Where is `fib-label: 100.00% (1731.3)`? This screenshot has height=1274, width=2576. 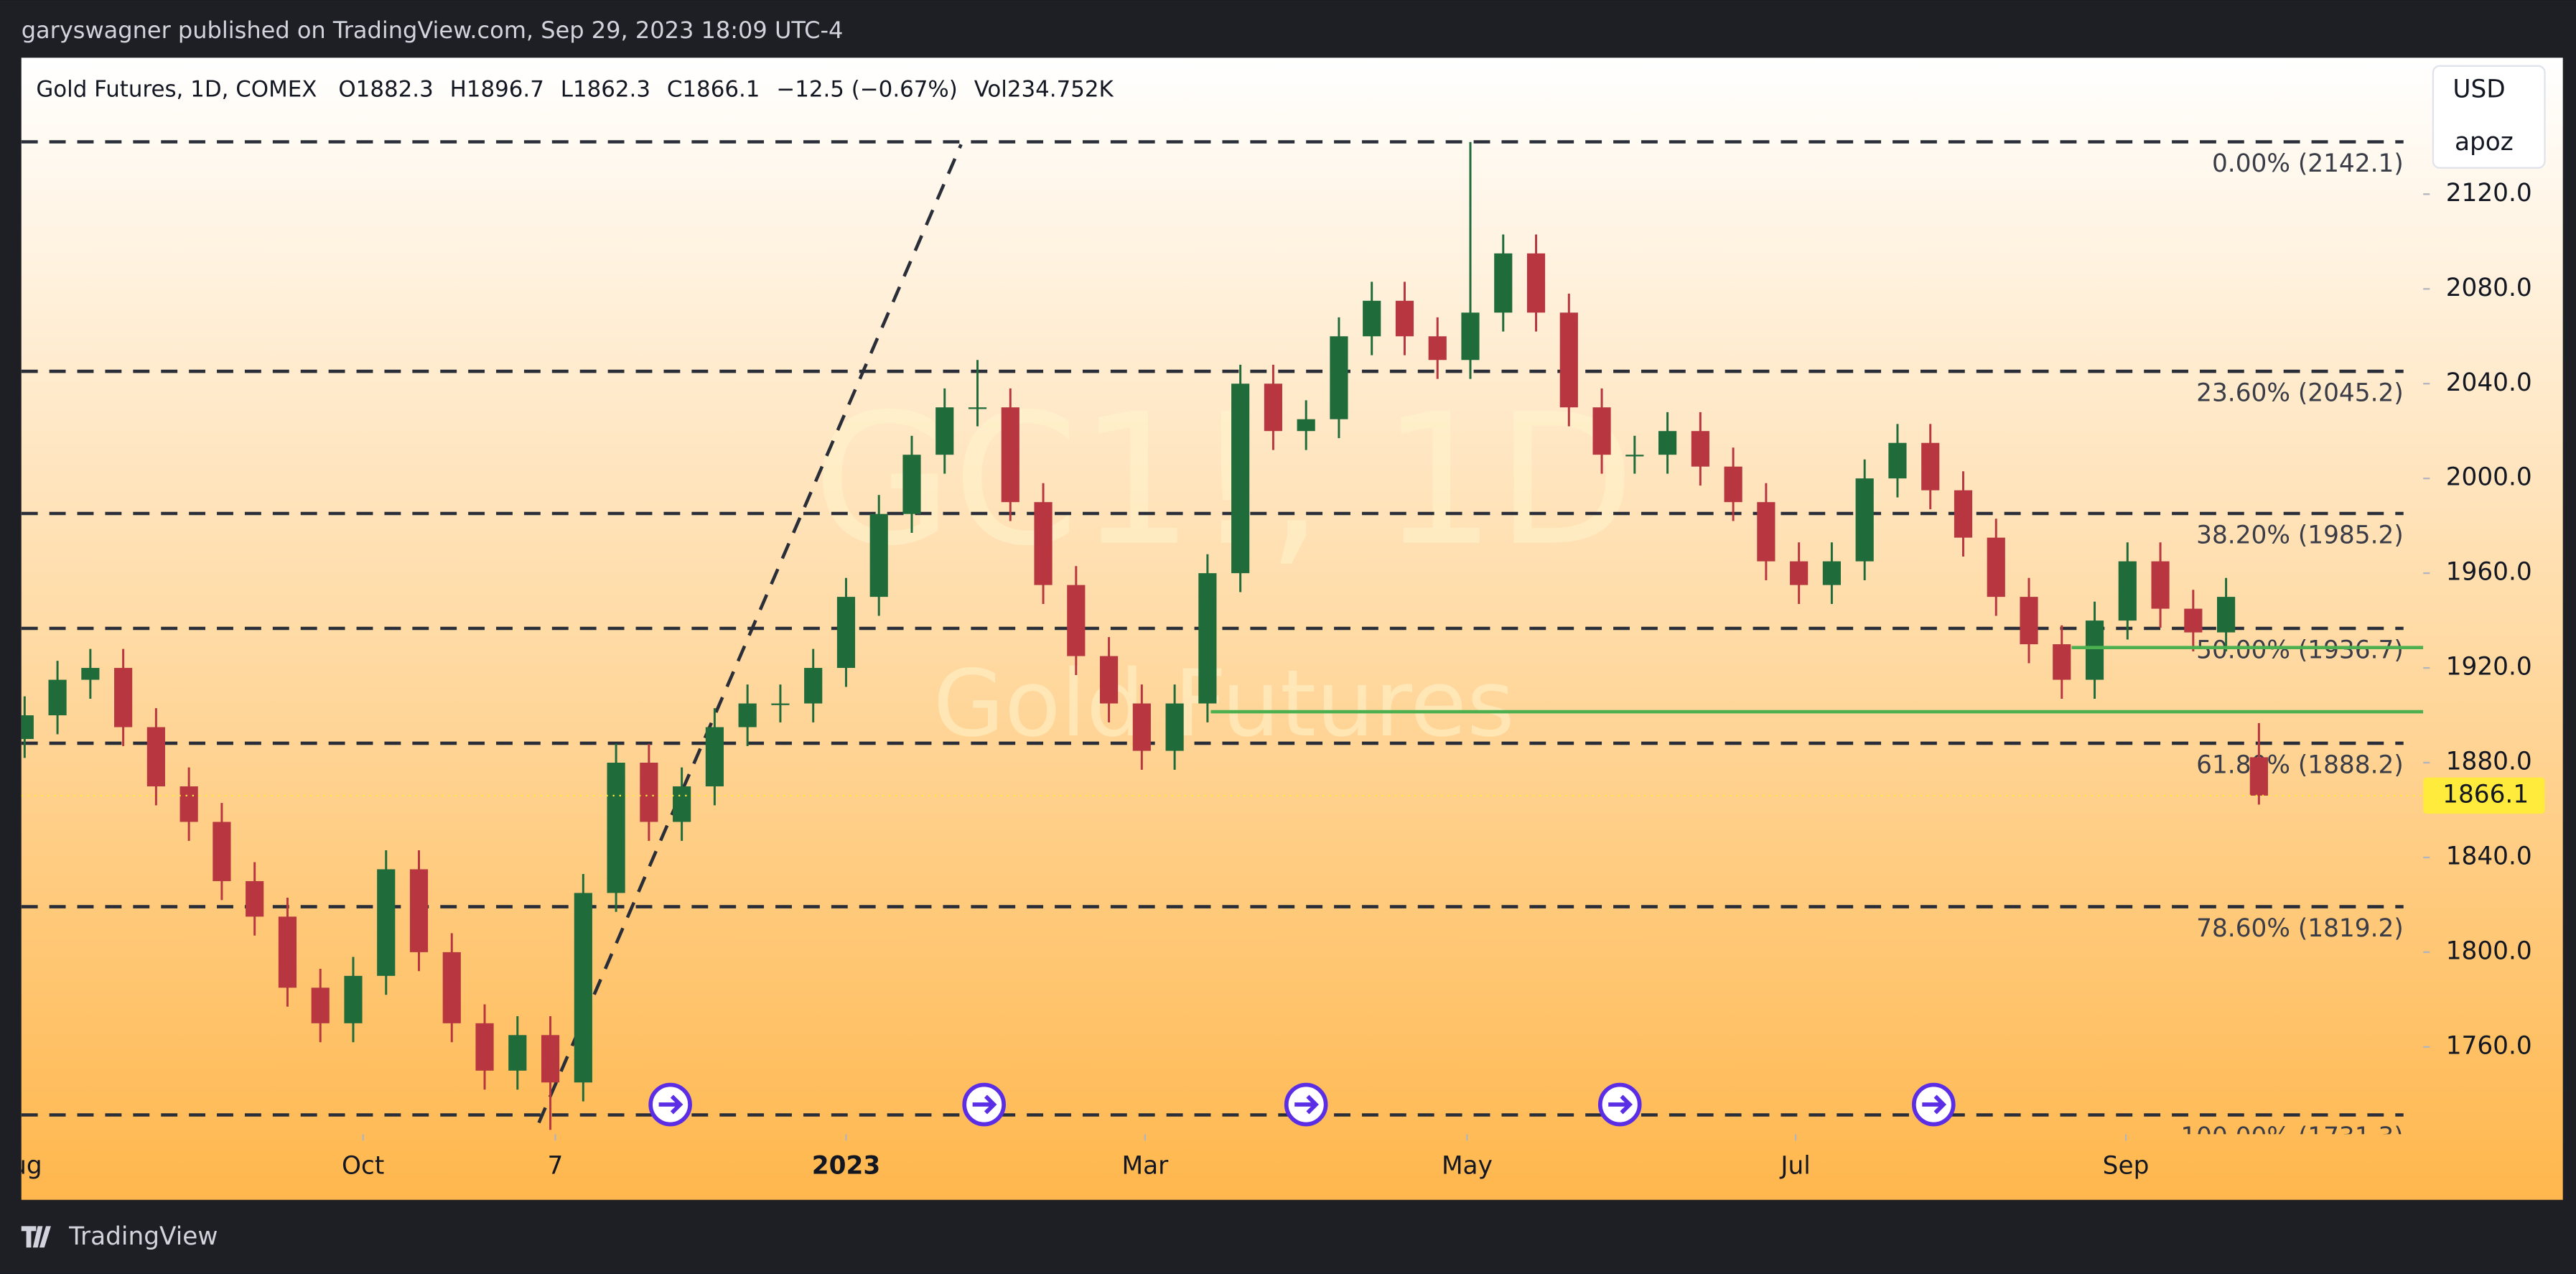 fib-label: 100.00% (1731.3) is located at coordinates (2291, 1136).